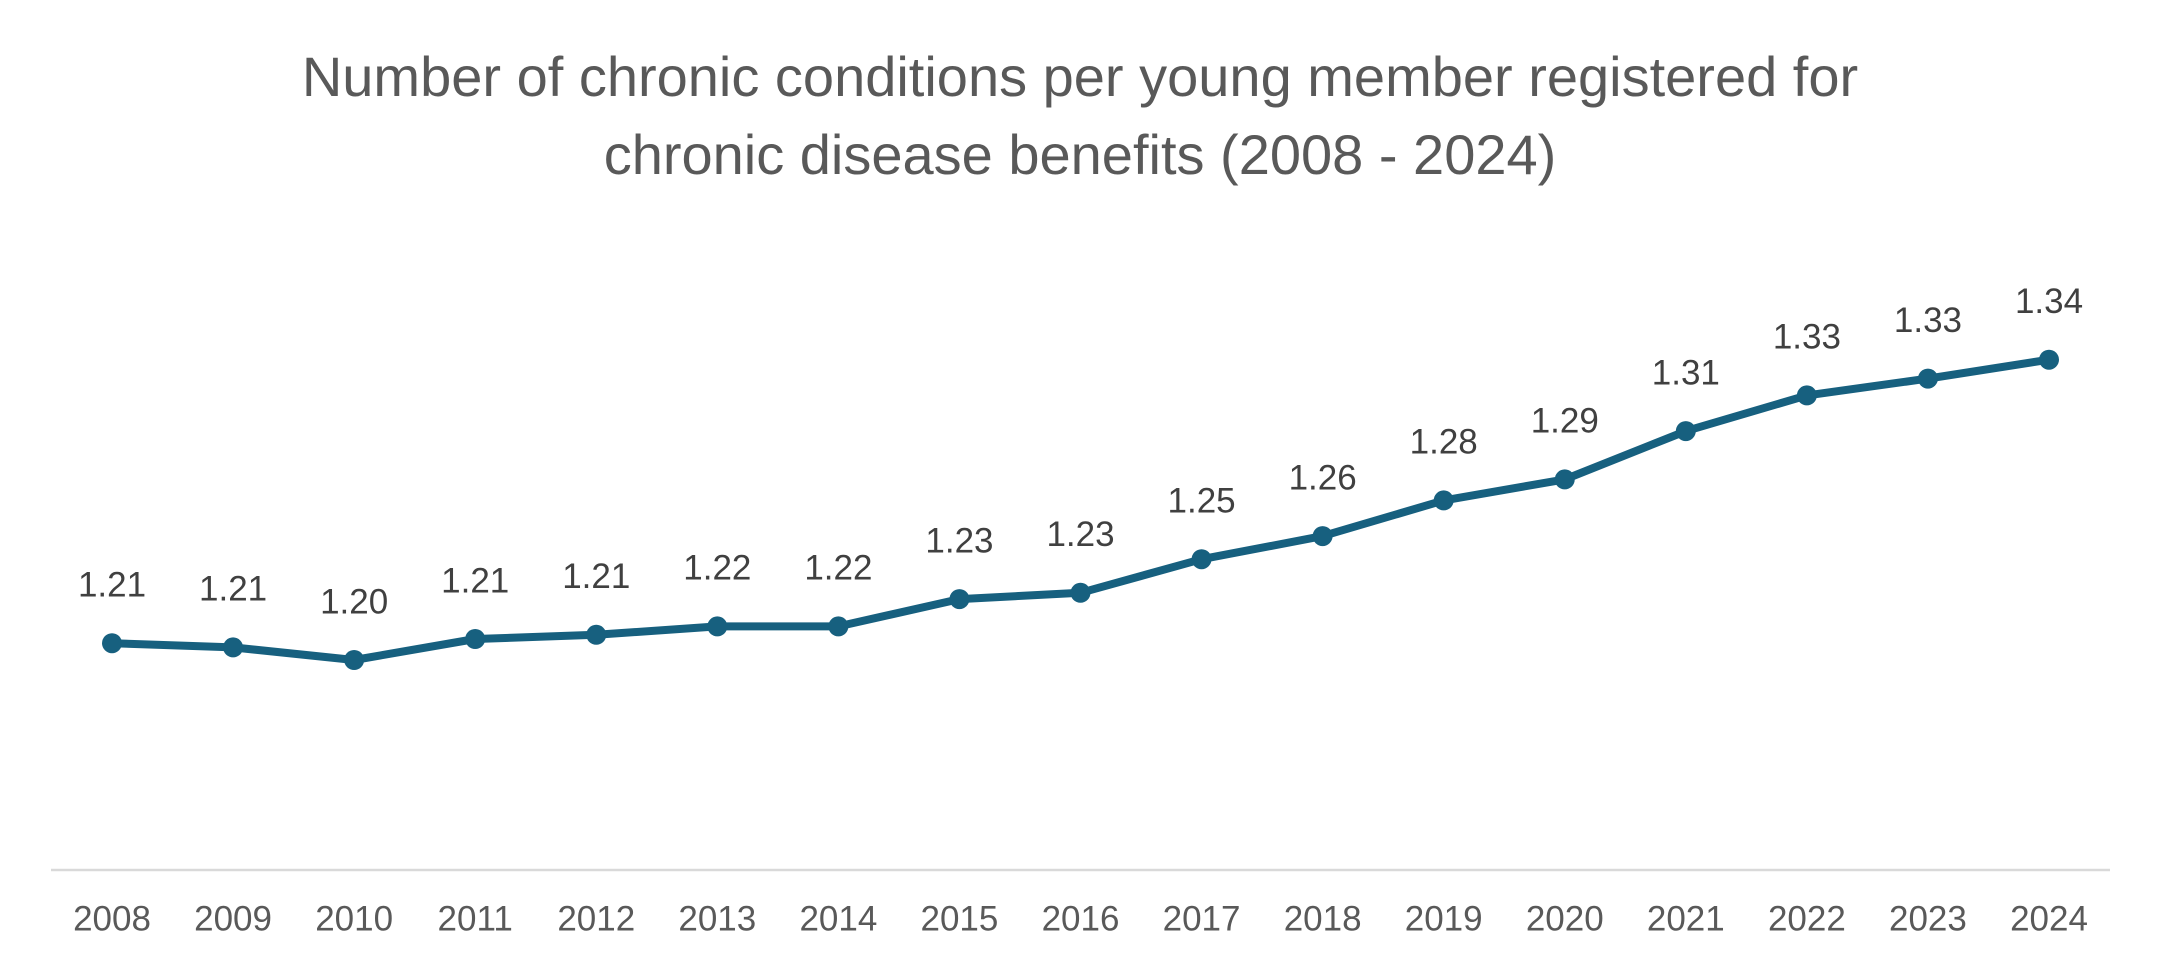 The width and height of the screenshot is (2161, 976). I want to click on x-tick-label: 2009, so click(233, 918).